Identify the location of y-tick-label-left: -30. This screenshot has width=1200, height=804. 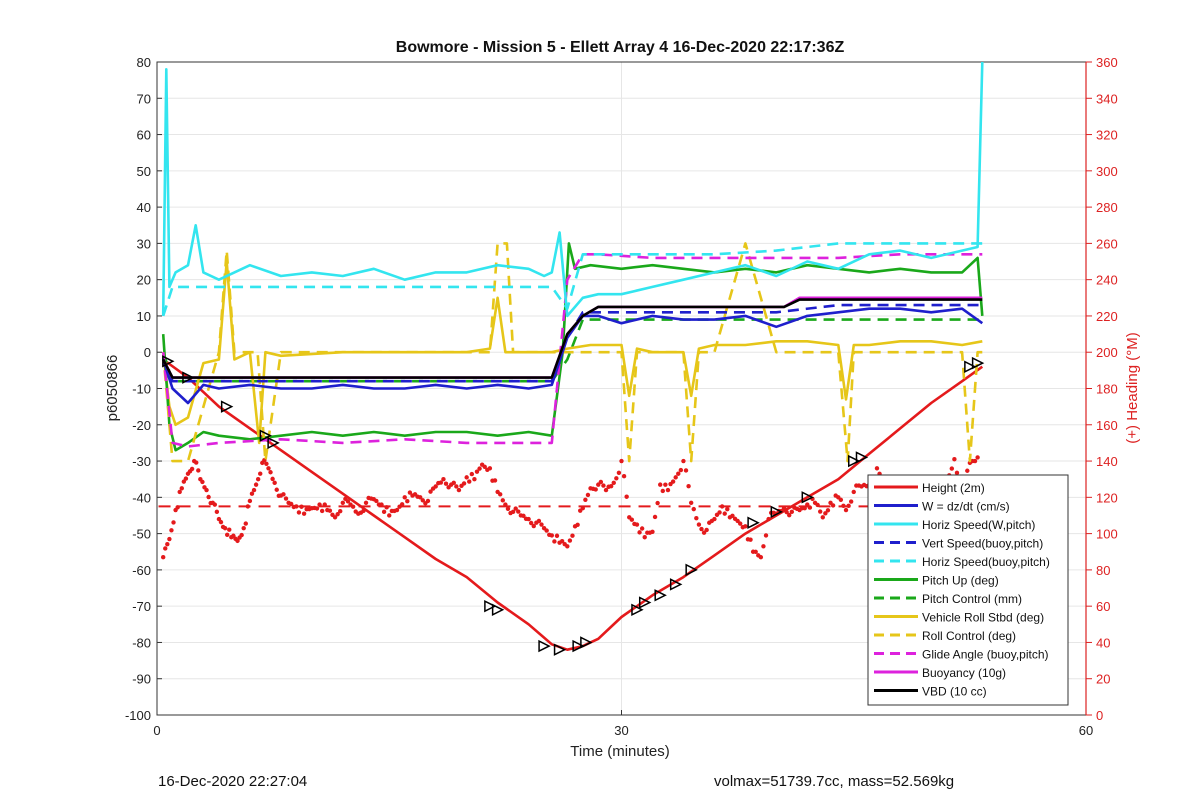
(141, 461).